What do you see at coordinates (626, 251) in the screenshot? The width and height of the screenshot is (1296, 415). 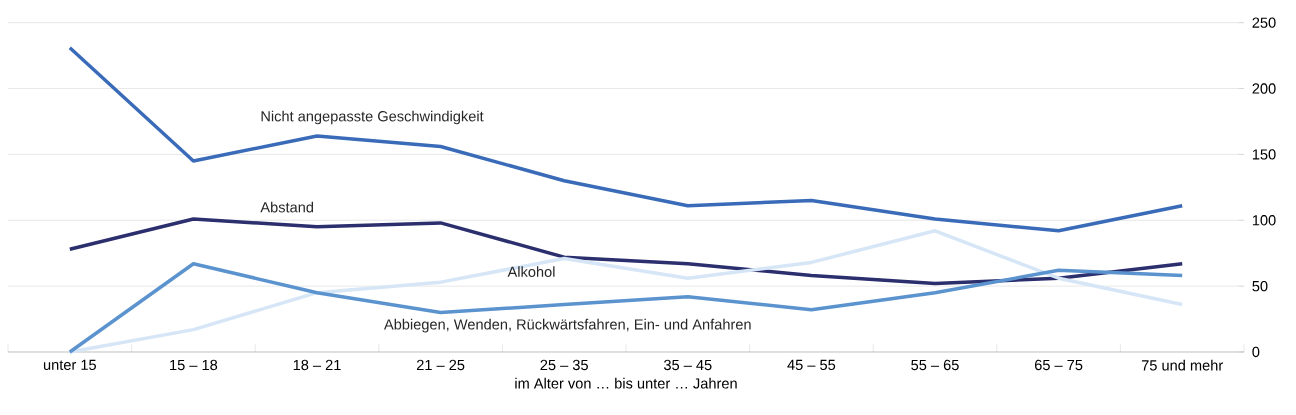 I see `line-series` at bounding box center [626, 251].